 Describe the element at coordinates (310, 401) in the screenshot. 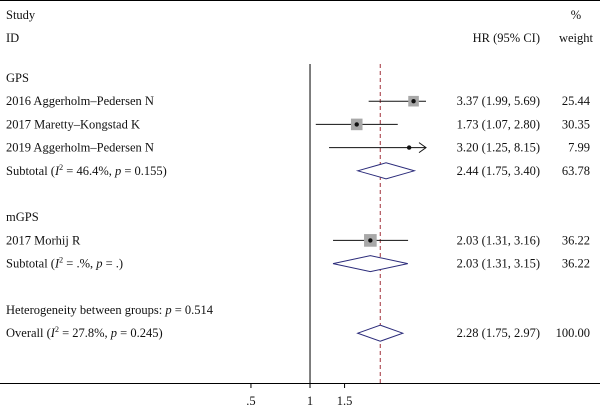

I see `x-tick-label: 1` at that location.